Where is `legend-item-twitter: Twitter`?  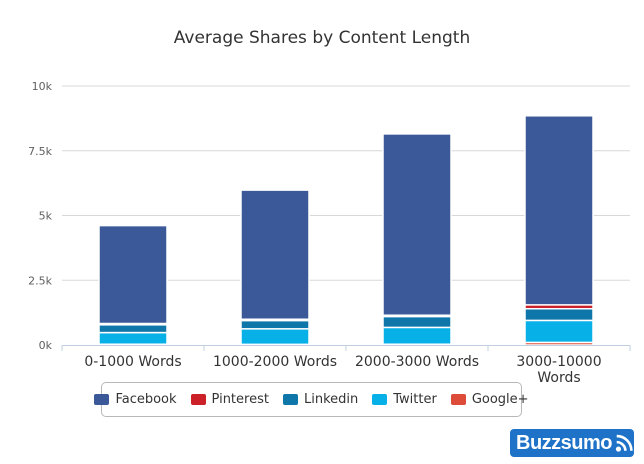
legend-item-twitter: Twitter is located at coordinates (404, 399).